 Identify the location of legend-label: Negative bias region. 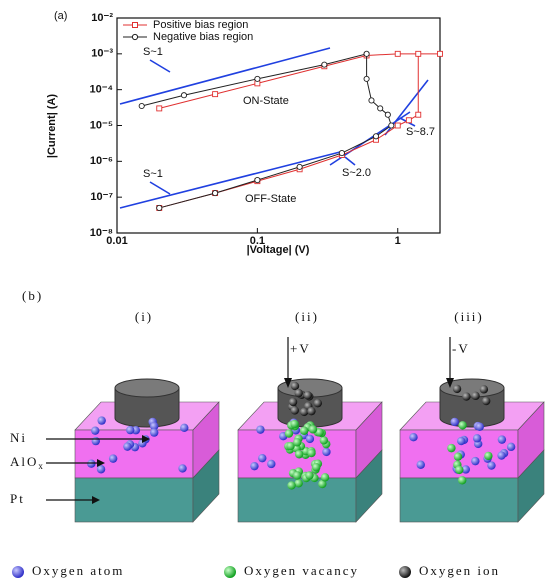
(203, 37).